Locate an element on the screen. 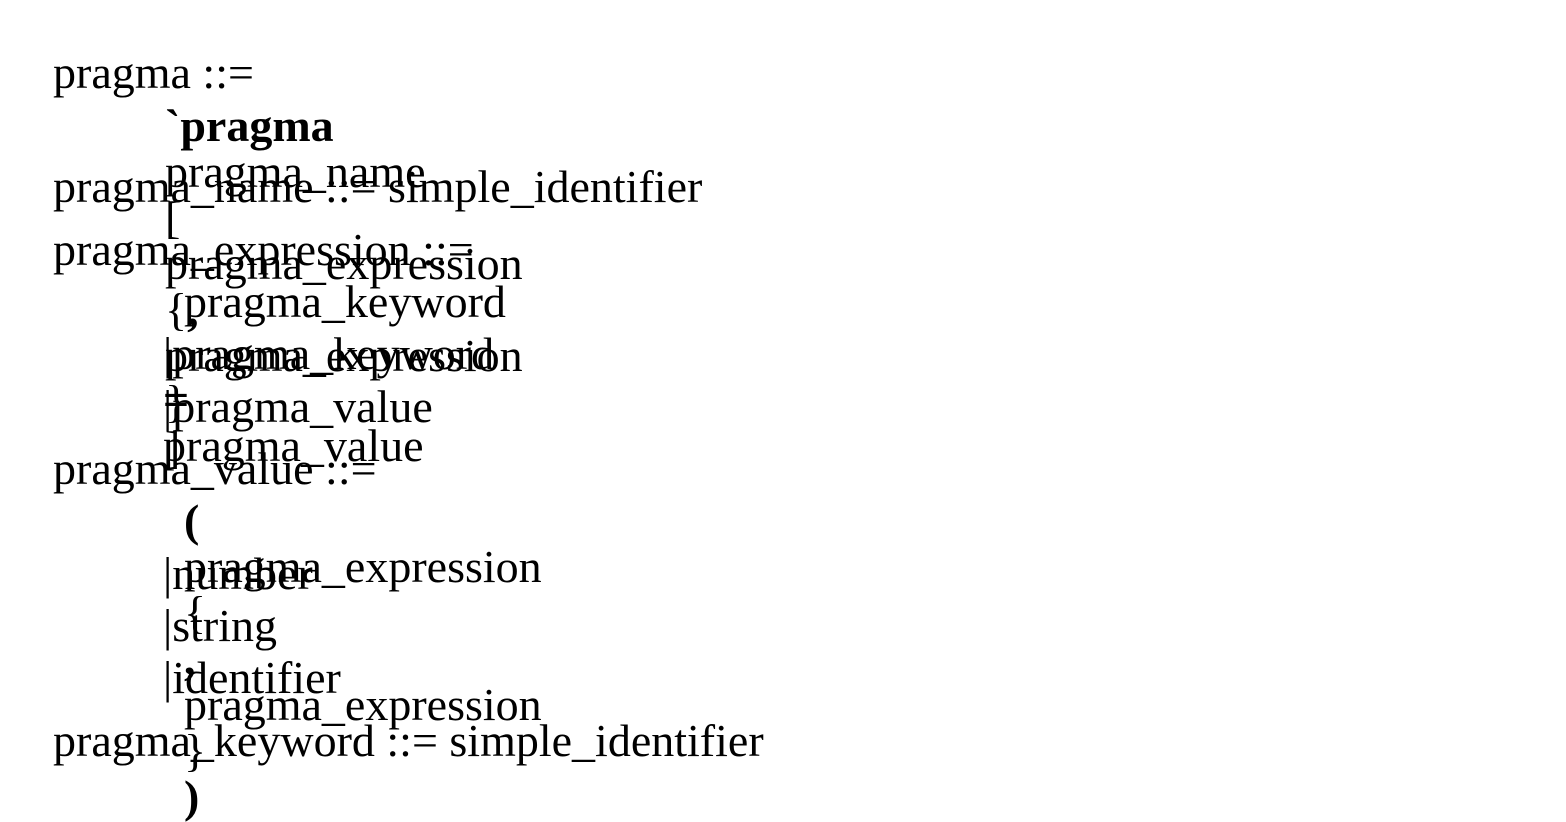 This screenshot has width=1566, height=822. pragma-rule-lhs-text: pragma ::= is located at coordinates (153, 72).